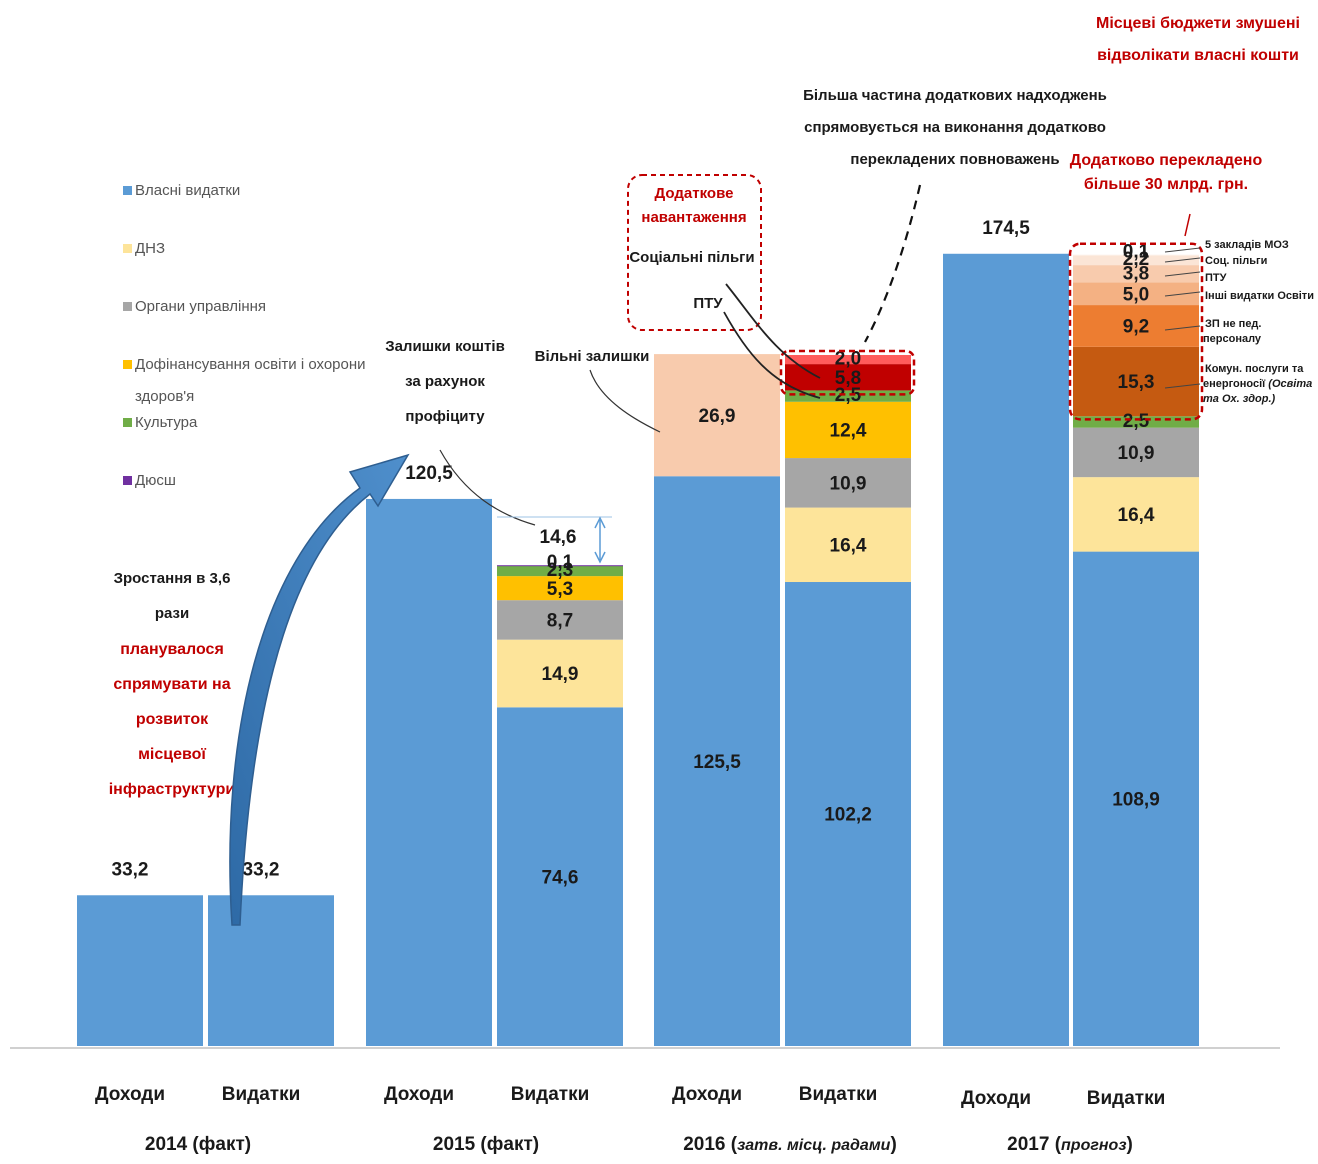 This screenshot has width=1318, height=1164. What do you see at coordinates (250, 364) in the screenshot?
I see `legend-label: Дофінансування освіти і охорони` at bounding box center [250, 364].